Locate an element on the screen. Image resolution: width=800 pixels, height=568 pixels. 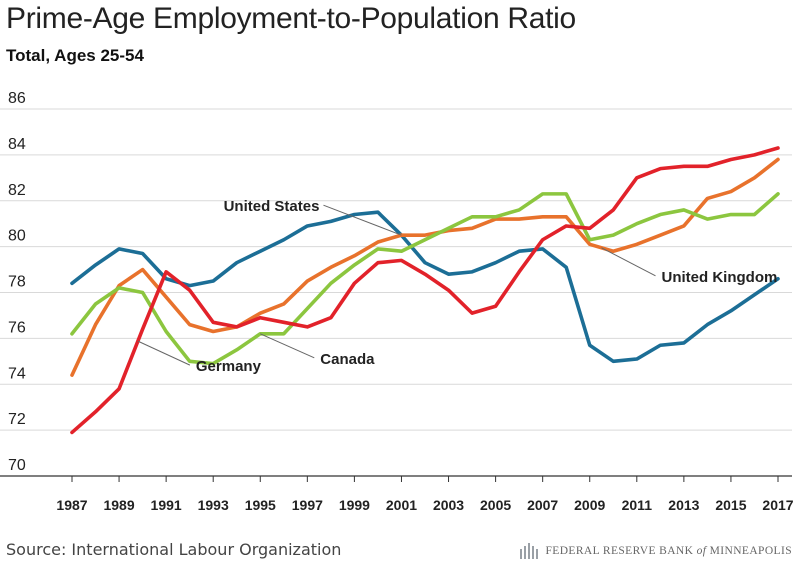
x-tick-label: 1999 is located at coordinates (354, 505).